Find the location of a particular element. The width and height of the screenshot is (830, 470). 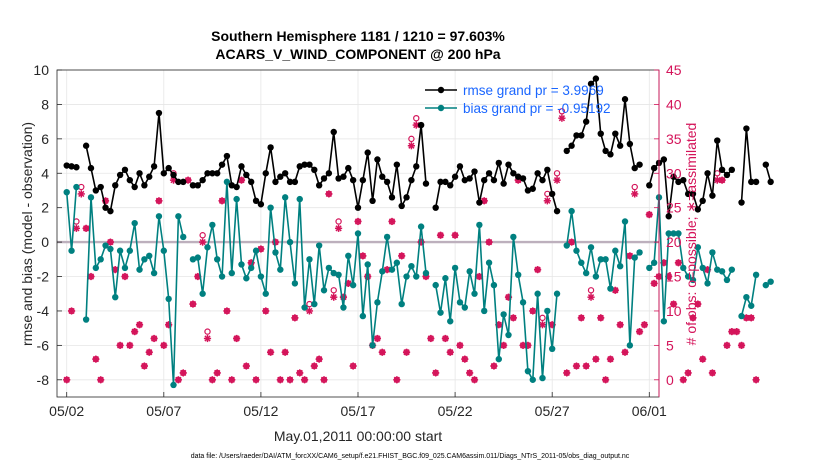

y-tick-label-left: 0 is located at coordinates (45, 242).